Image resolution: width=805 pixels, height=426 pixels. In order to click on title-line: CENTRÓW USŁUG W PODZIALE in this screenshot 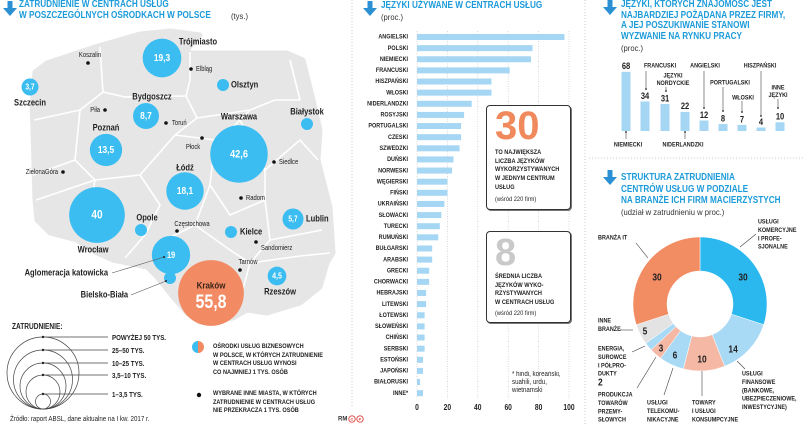, I will do `click(685, 189)`.